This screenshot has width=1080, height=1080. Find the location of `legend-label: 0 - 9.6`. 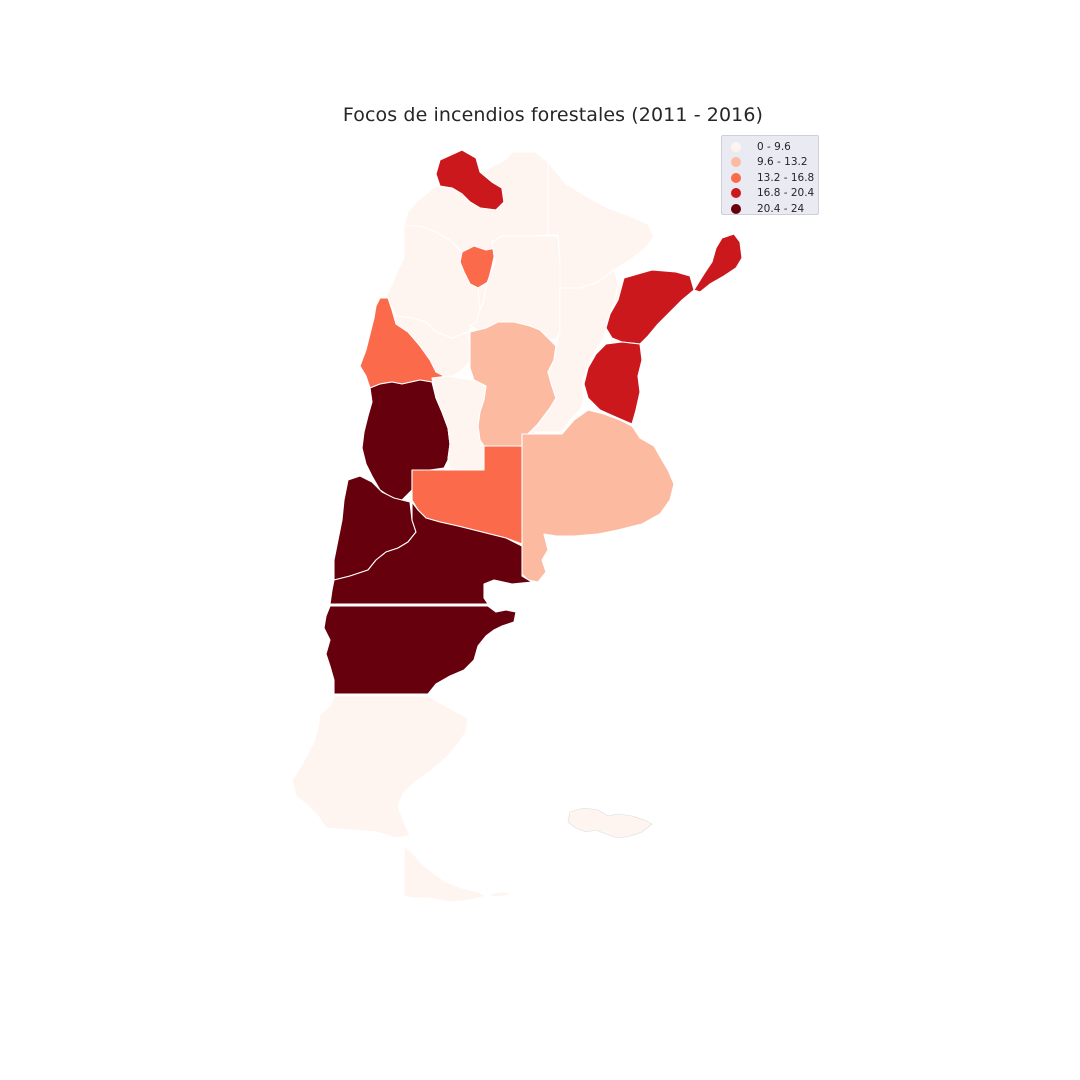

legend-label: 0 - 9.6 is located at coordinates (774, 146).